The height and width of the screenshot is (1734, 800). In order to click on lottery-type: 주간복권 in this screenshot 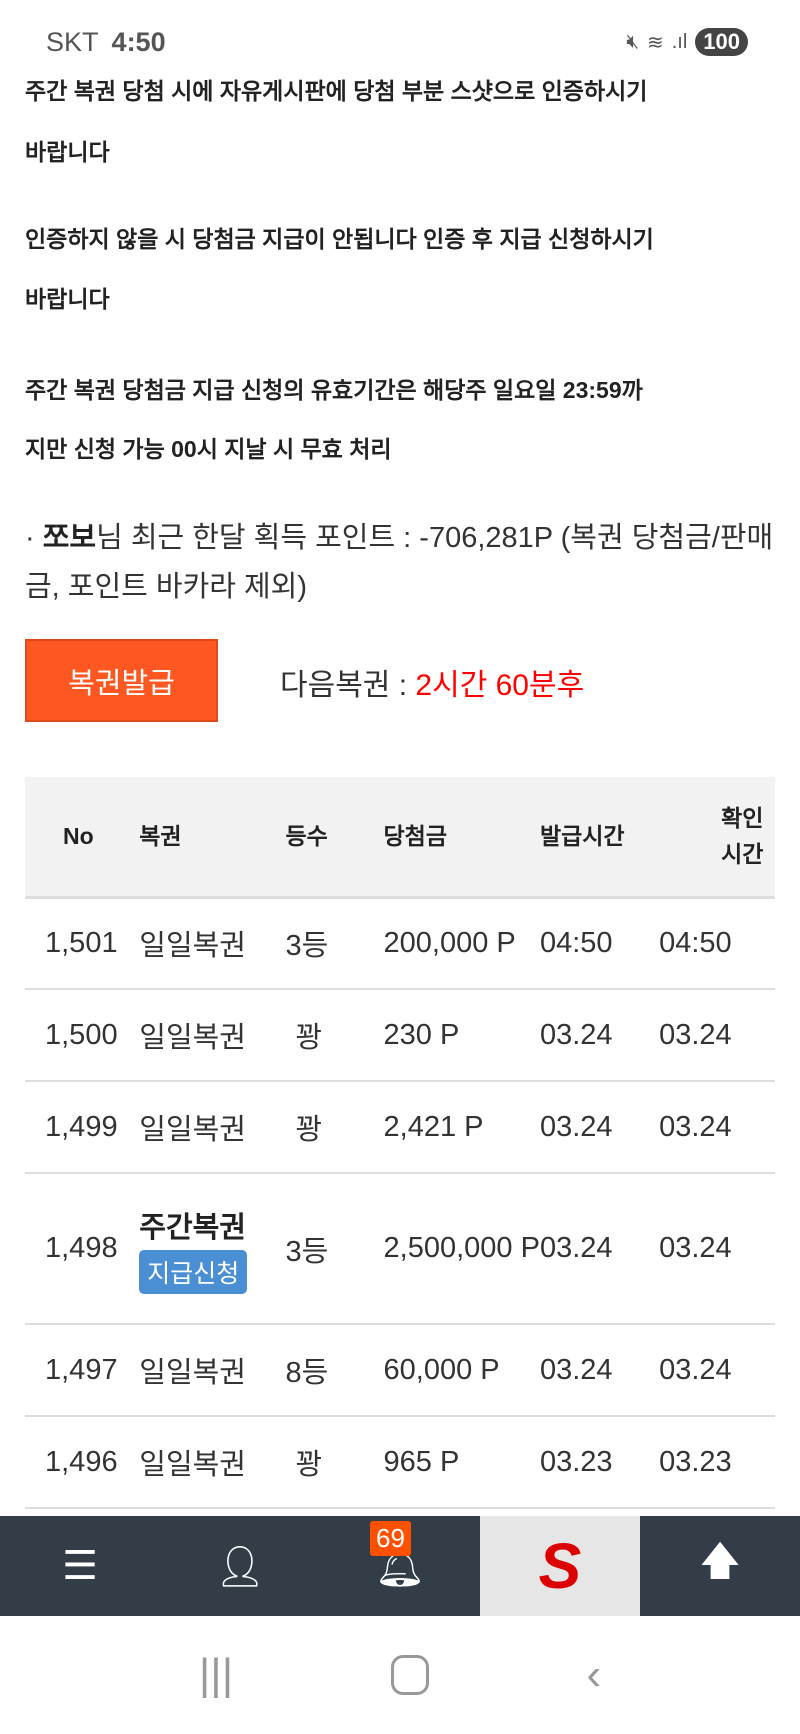, I will do `click(192, 1227)`.